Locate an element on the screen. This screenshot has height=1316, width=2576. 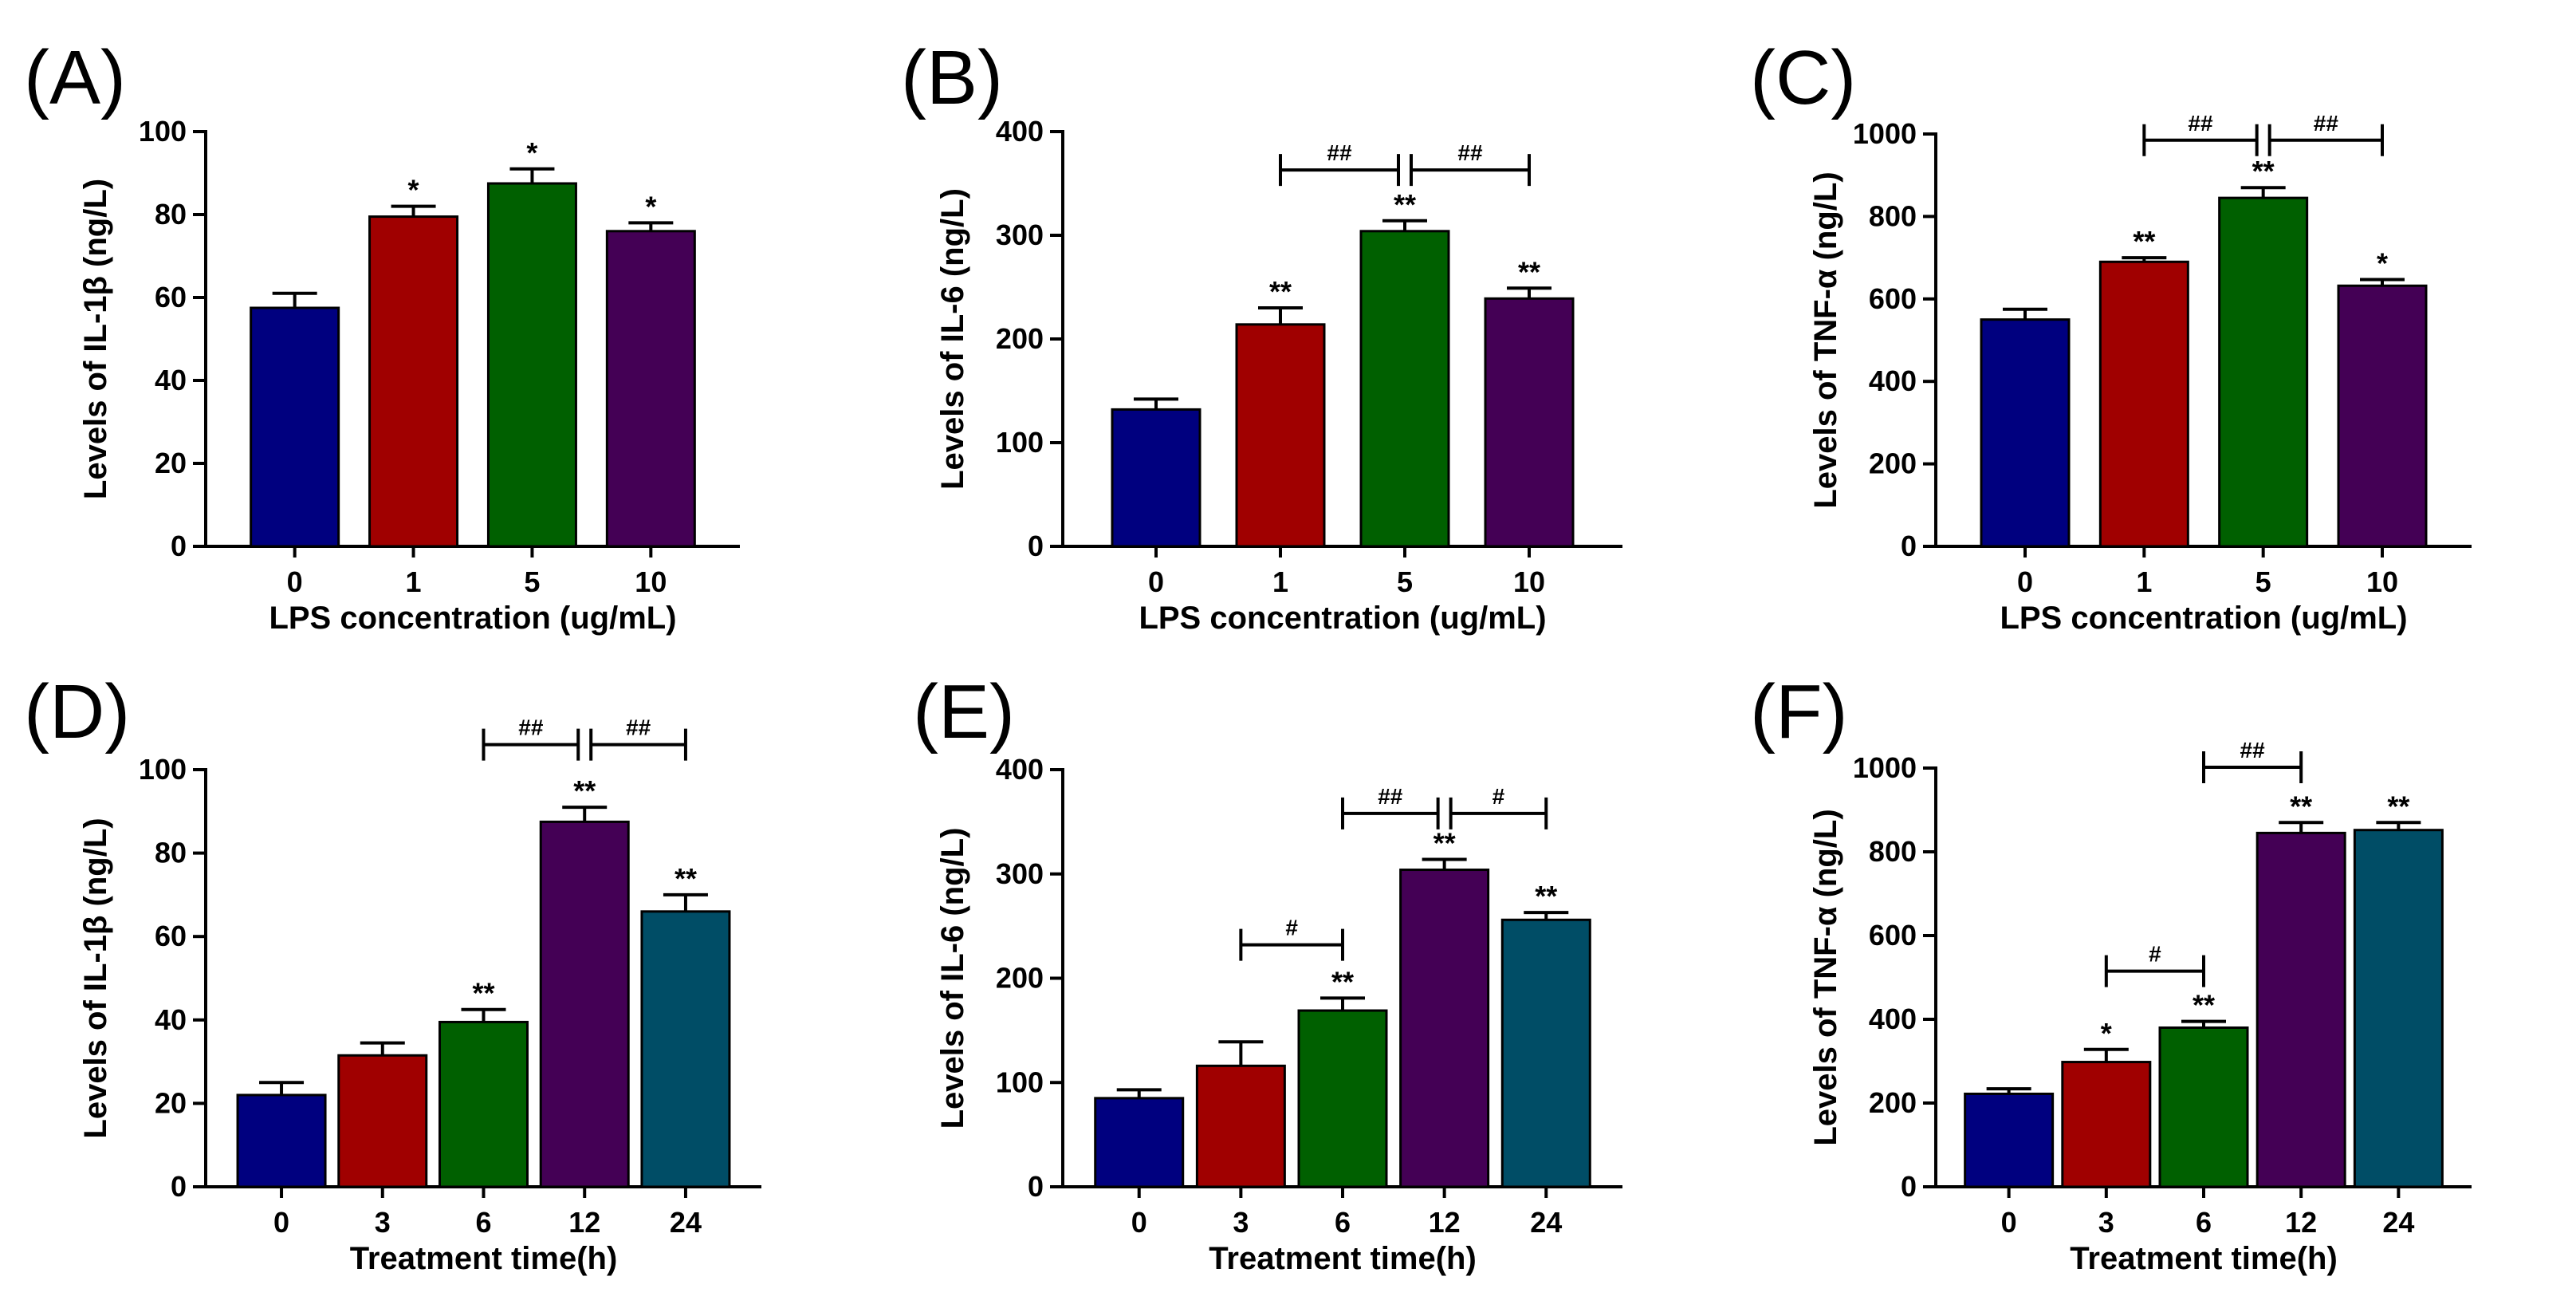
panel-label: (E) is located at coordinates (964, 712).